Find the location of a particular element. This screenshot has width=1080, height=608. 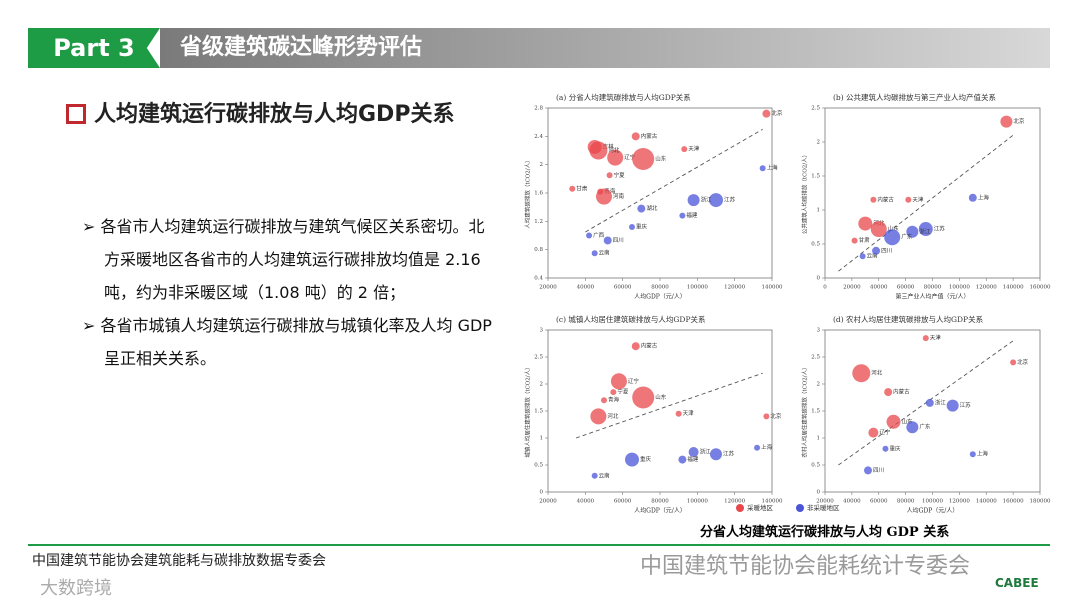

logo: CABEE is located at coordinates (1017, 583).